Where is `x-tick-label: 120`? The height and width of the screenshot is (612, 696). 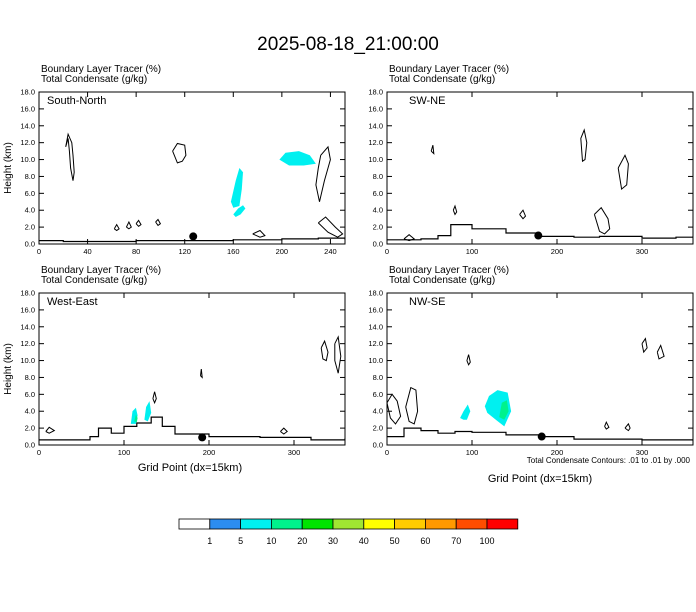
x-tick-label: 120 is located at coordinates (184, 251).